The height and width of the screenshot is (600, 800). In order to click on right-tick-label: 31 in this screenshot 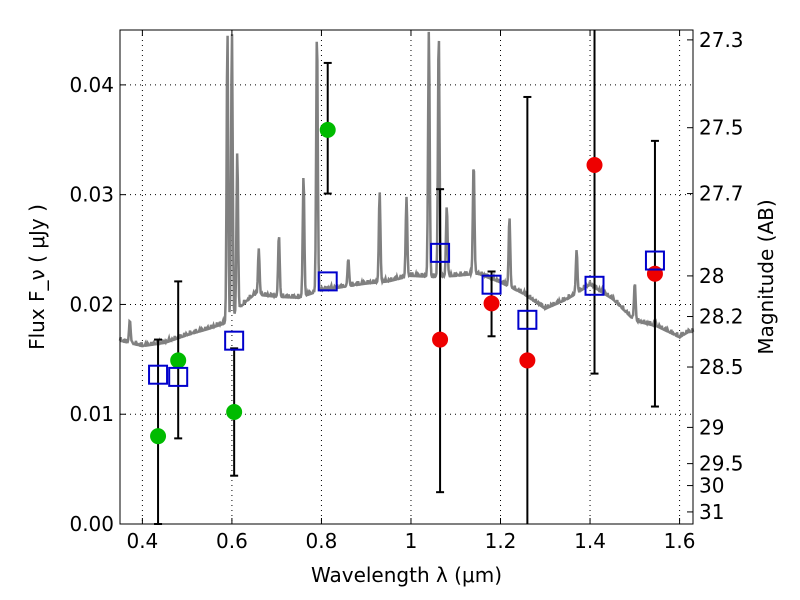, I will do `click(711, 512)`.